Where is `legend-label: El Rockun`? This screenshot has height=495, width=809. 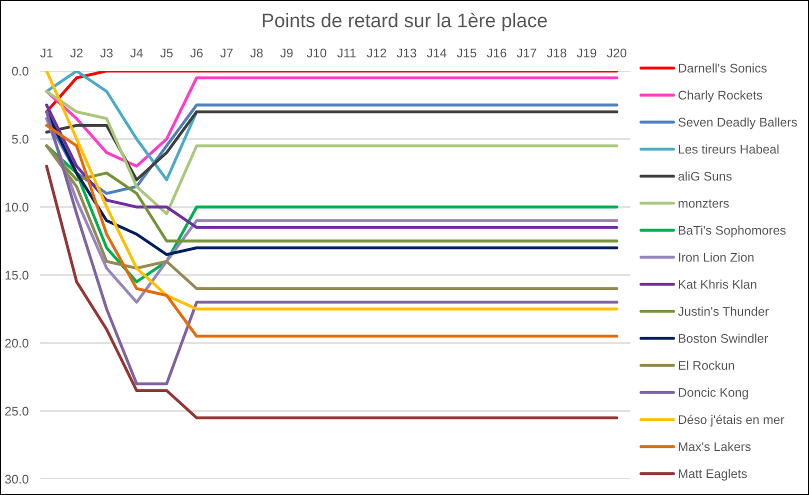 legend-label: El Rockun is located at coordinates (706, 365).